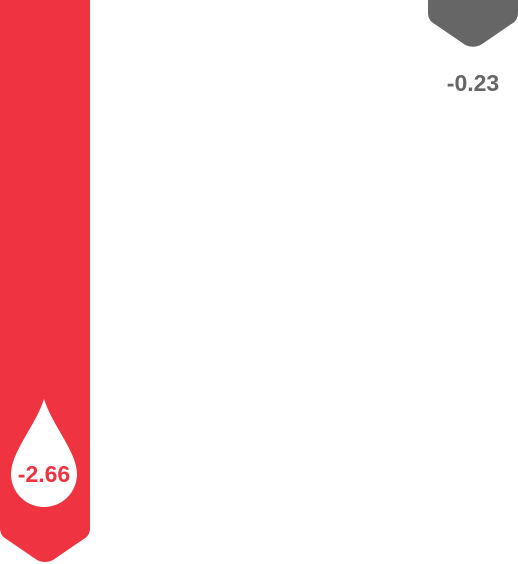 This screenshot has width=518, height=564. I want to click on data-label-0: -2.66, so click(44, 474).